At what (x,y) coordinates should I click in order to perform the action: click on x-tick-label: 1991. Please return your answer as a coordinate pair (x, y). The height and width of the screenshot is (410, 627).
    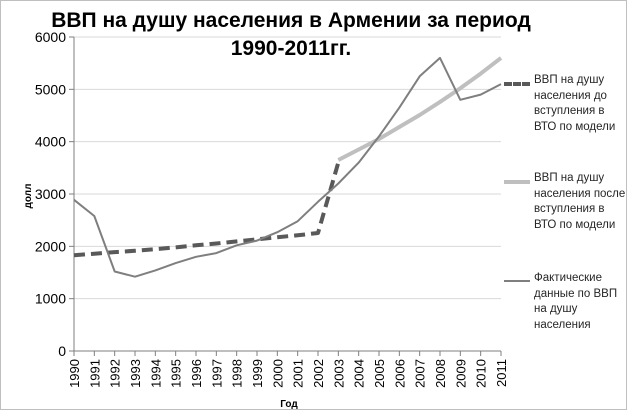
    Looking at the image, I should click on (94, 373).